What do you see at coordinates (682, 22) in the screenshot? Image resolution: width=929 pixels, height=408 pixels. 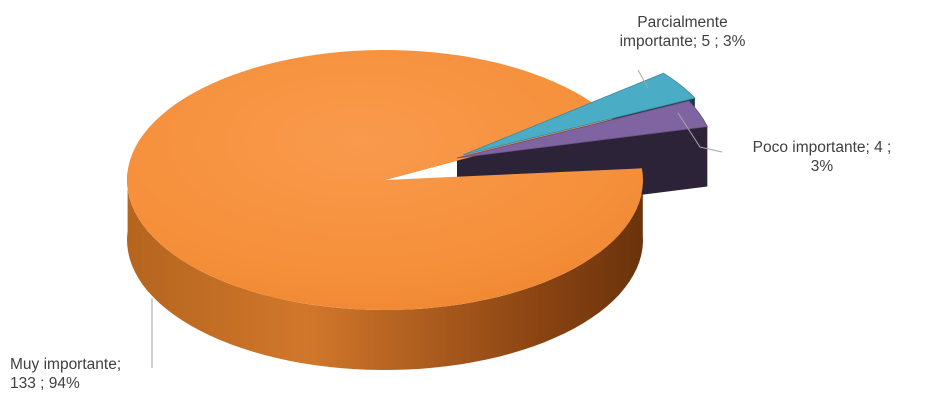 I see `data-label-parcialmente-importante-line1: Parcialmente` at bounding box center [682, 22].